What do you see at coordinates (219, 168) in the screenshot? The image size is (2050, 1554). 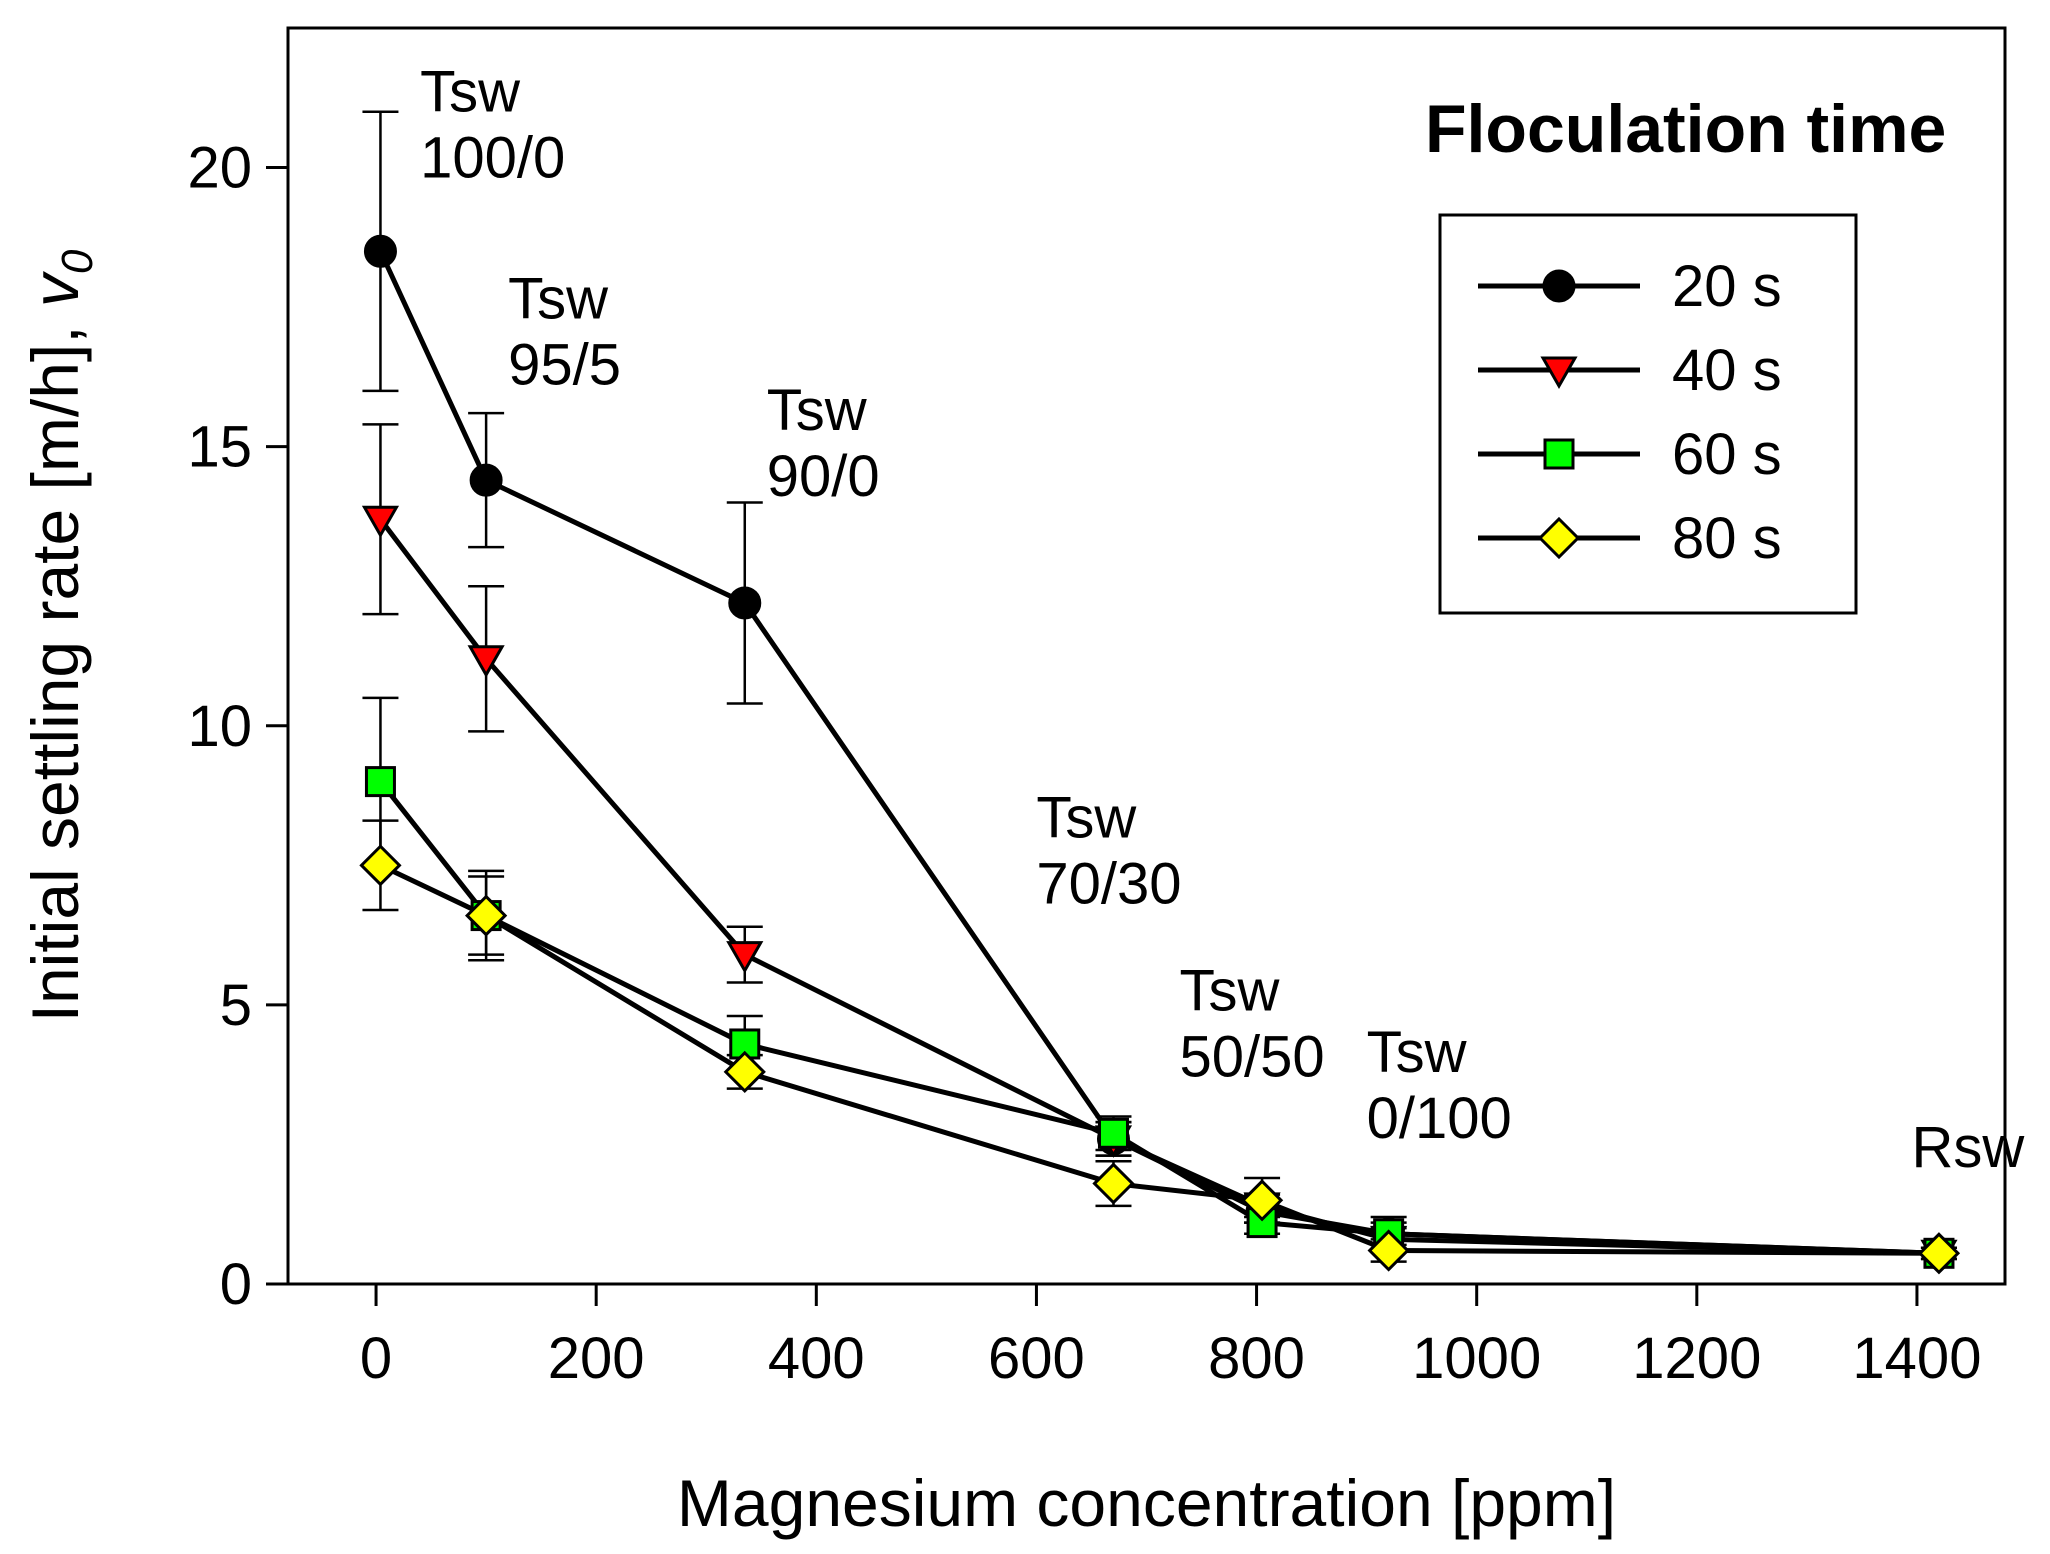 I see `y-tick-label: 20` at bounding box center [219, 168].